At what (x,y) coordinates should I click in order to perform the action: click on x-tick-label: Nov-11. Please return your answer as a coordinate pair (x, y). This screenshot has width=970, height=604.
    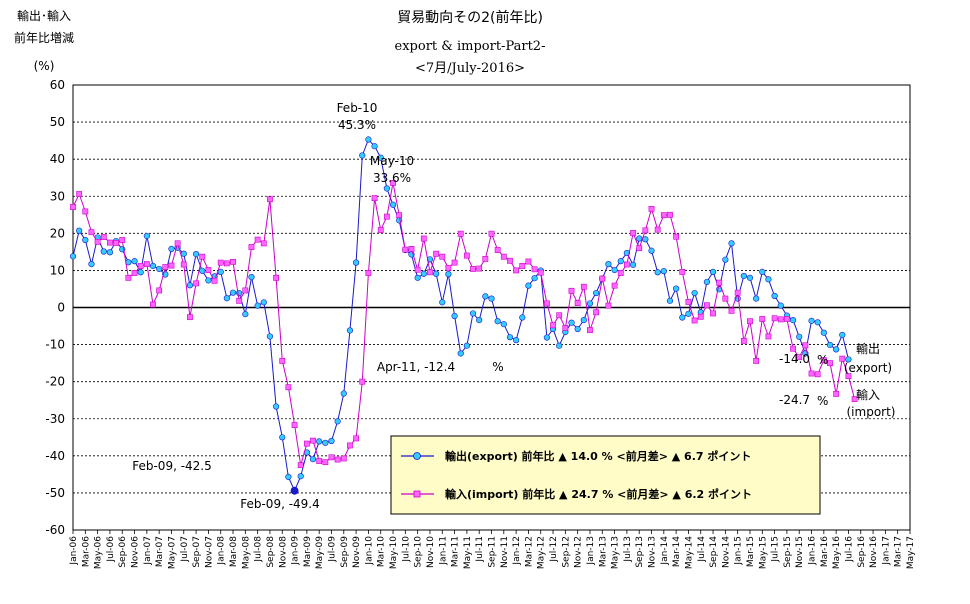
    Looking at the image, I should click on (505, 552).